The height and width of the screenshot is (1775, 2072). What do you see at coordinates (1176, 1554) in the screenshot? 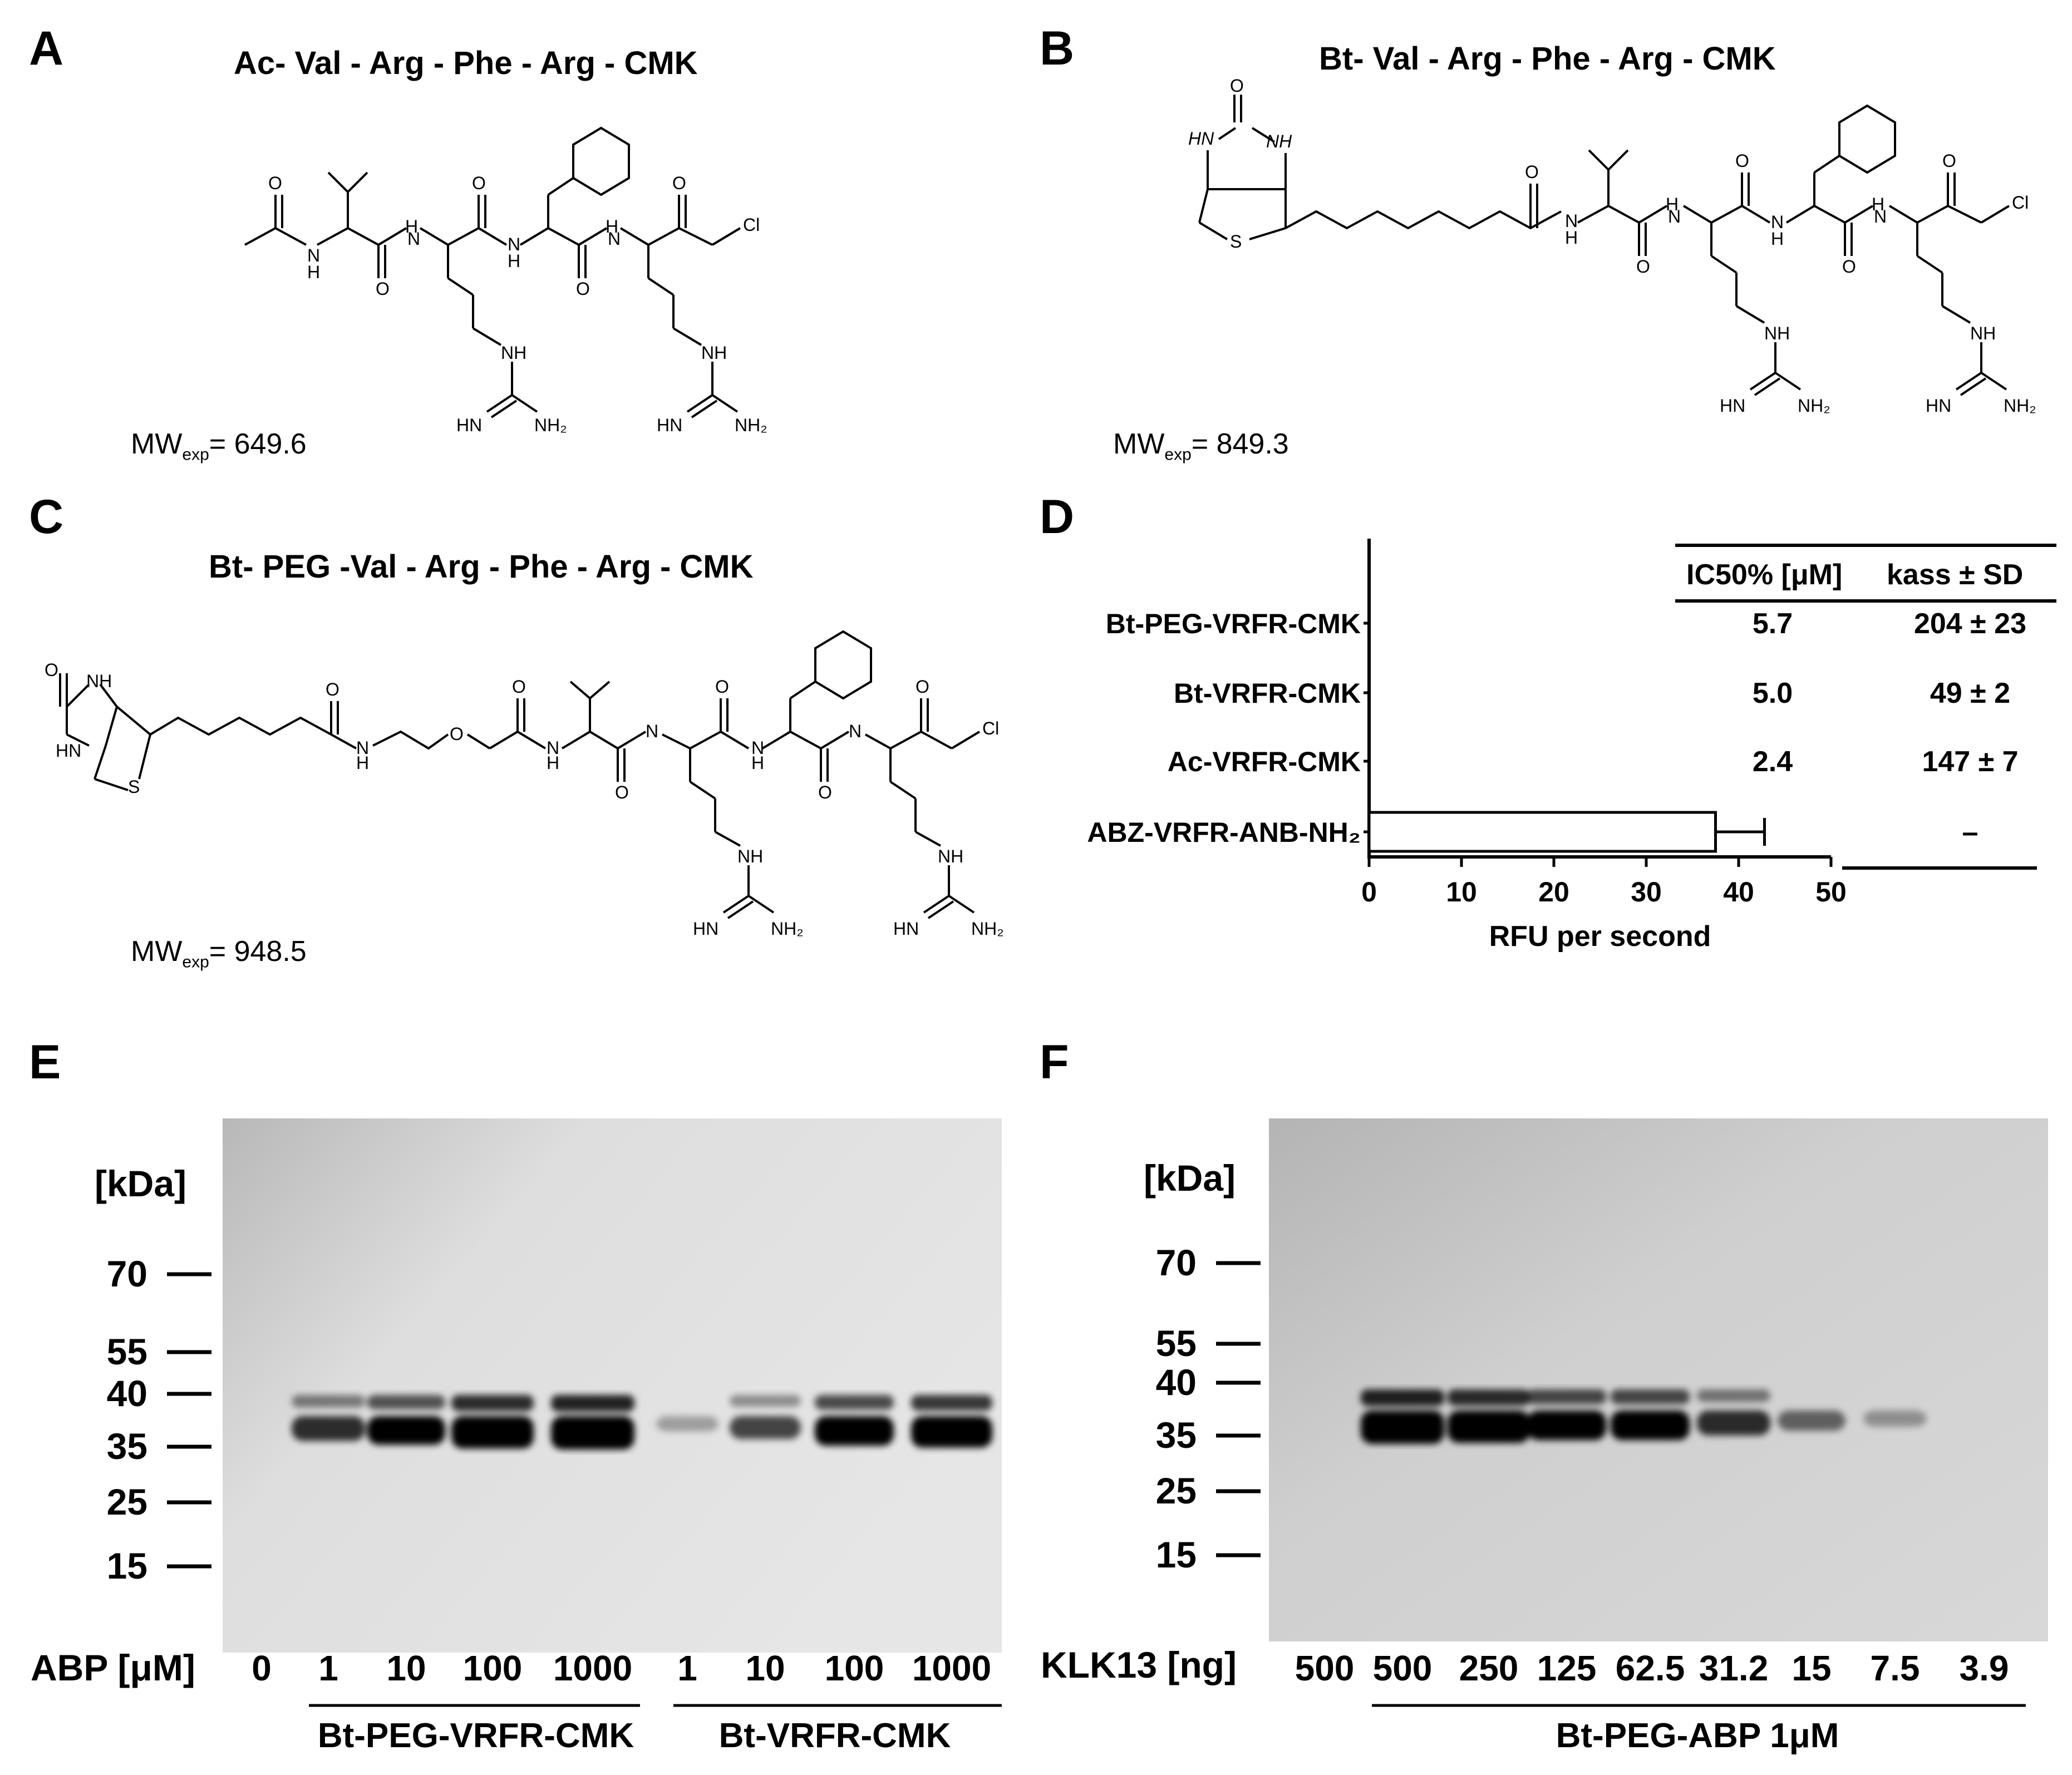
I see `marker-label: 15` at bounding box center [1176, 1554].